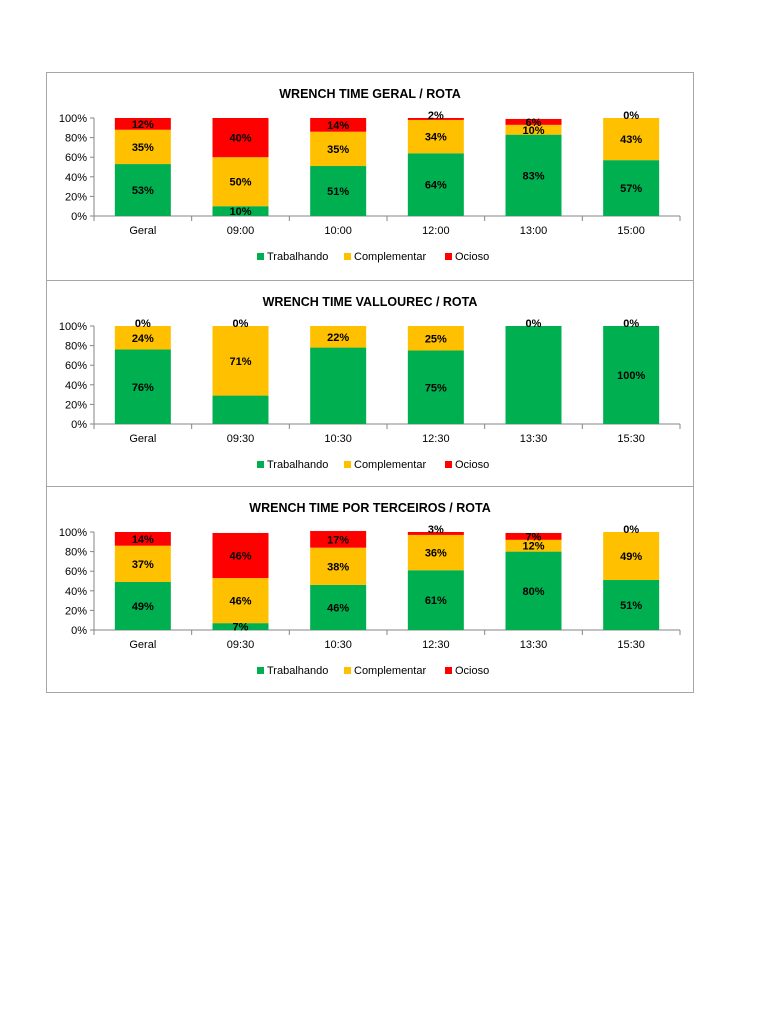 Image resolution: width=768 pixels, height=1024 pixels. I want to click on data-label: 17%, so click(338, 540).